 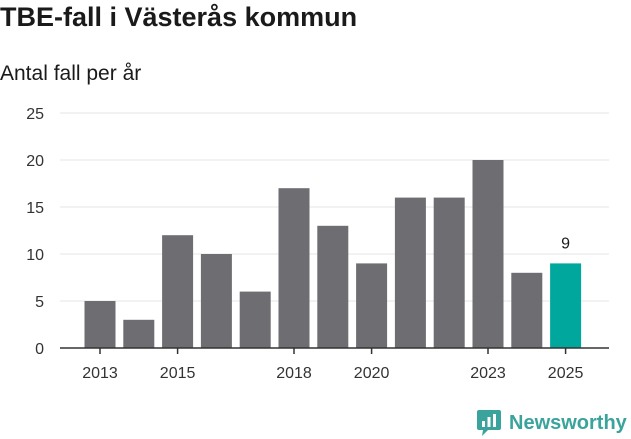 What do you see at coordinates (35, 114) in the screenshot?
I see `y-tick-label: 25` at bounding box center [35, 114].